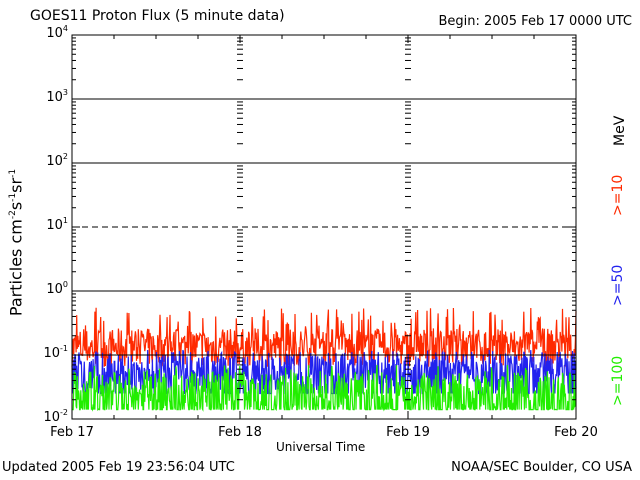  Describe the element at coordinates (16, 242) in the screenshot. I see `y-axis-label: Particles cm-2s-1sr-1` at that location.